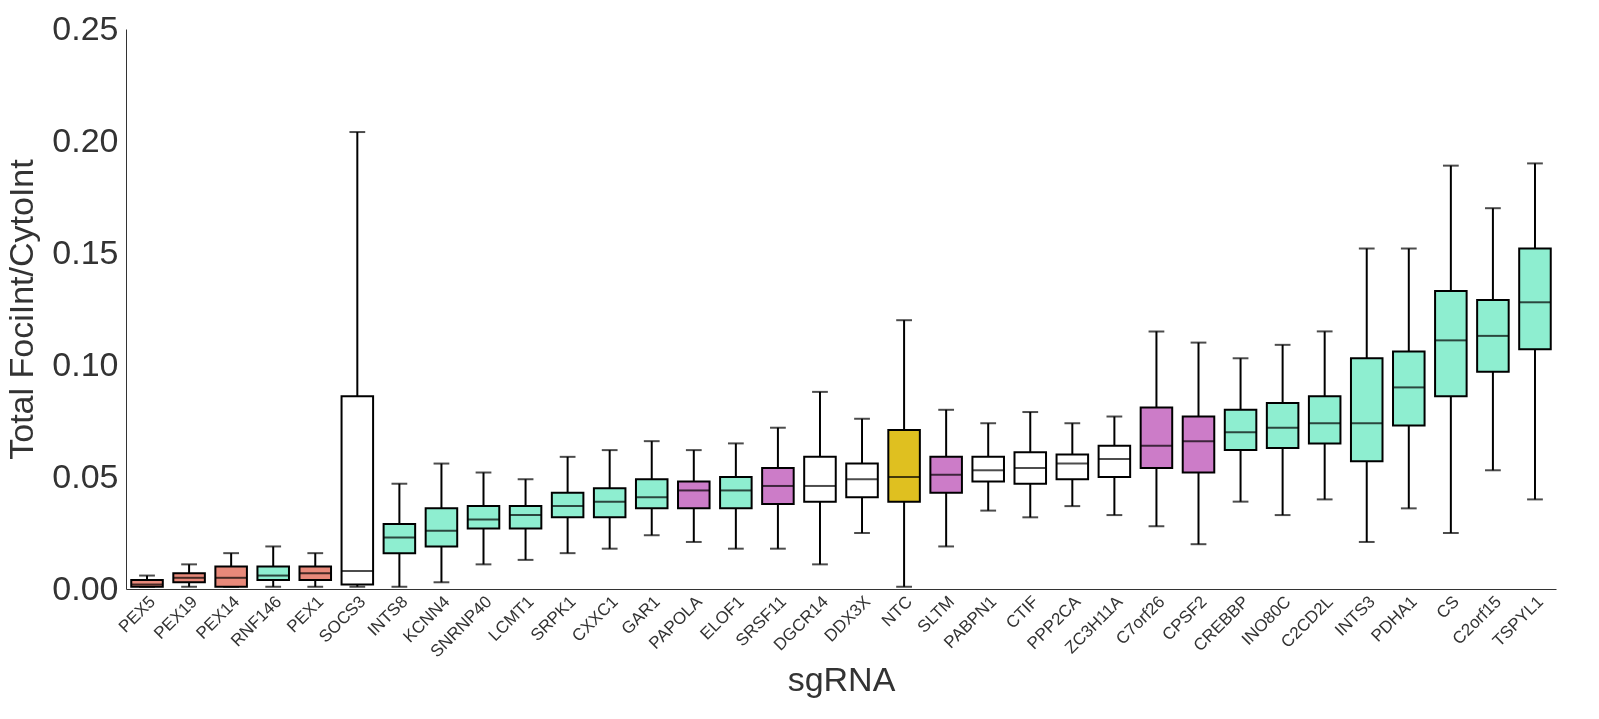  What do you see at coordinates (85, 251) in the screenshot?
I see `y-tick-label: 0.15` at bounding box center [85, 251].